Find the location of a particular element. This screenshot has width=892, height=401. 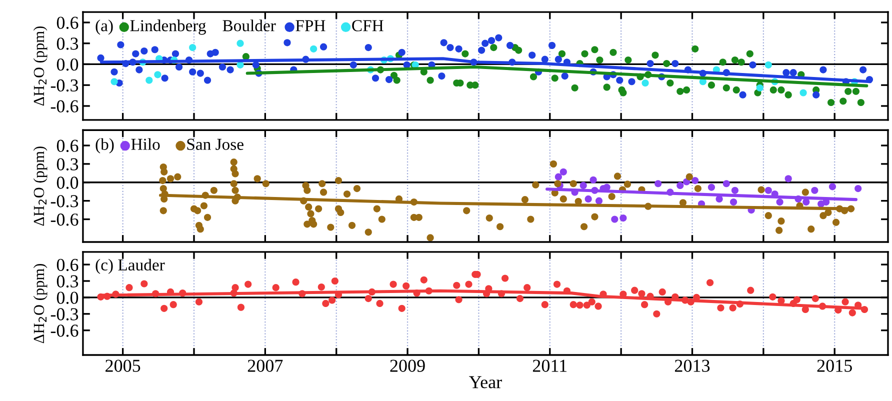

legend-label: CFH is located at coordinates (368, 26).